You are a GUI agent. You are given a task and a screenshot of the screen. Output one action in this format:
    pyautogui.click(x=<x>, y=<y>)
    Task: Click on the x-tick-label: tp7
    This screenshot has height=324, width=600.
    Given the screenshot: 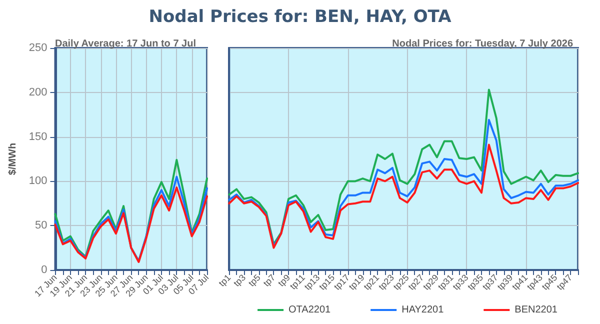 What is the action you would take?
    pyautogui.click(x=269, y=280)
    